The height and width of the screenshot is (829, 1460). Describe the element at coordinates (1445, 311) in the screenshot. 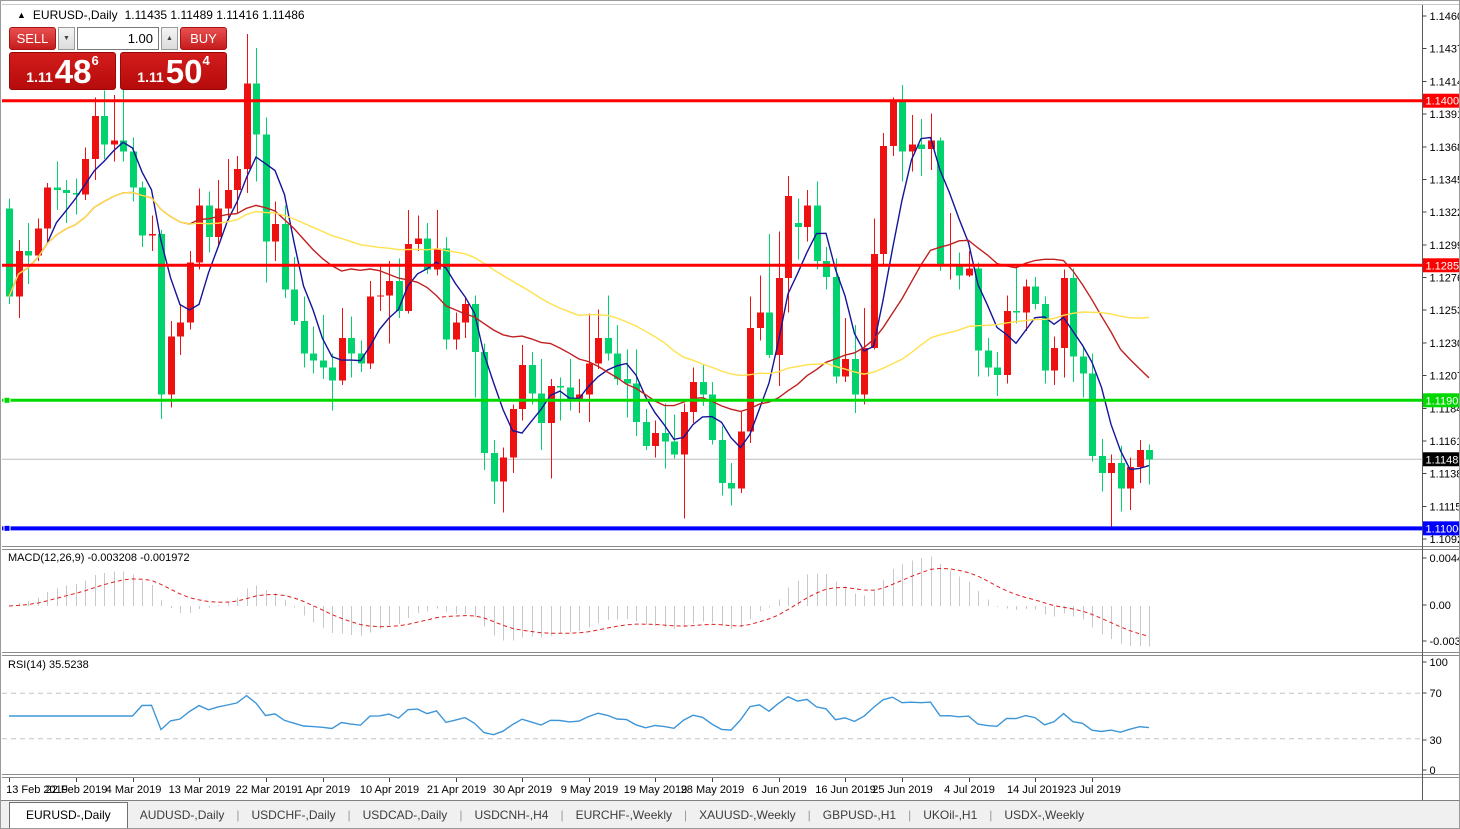

I see `price-tick-label: 1.12535` at that location.